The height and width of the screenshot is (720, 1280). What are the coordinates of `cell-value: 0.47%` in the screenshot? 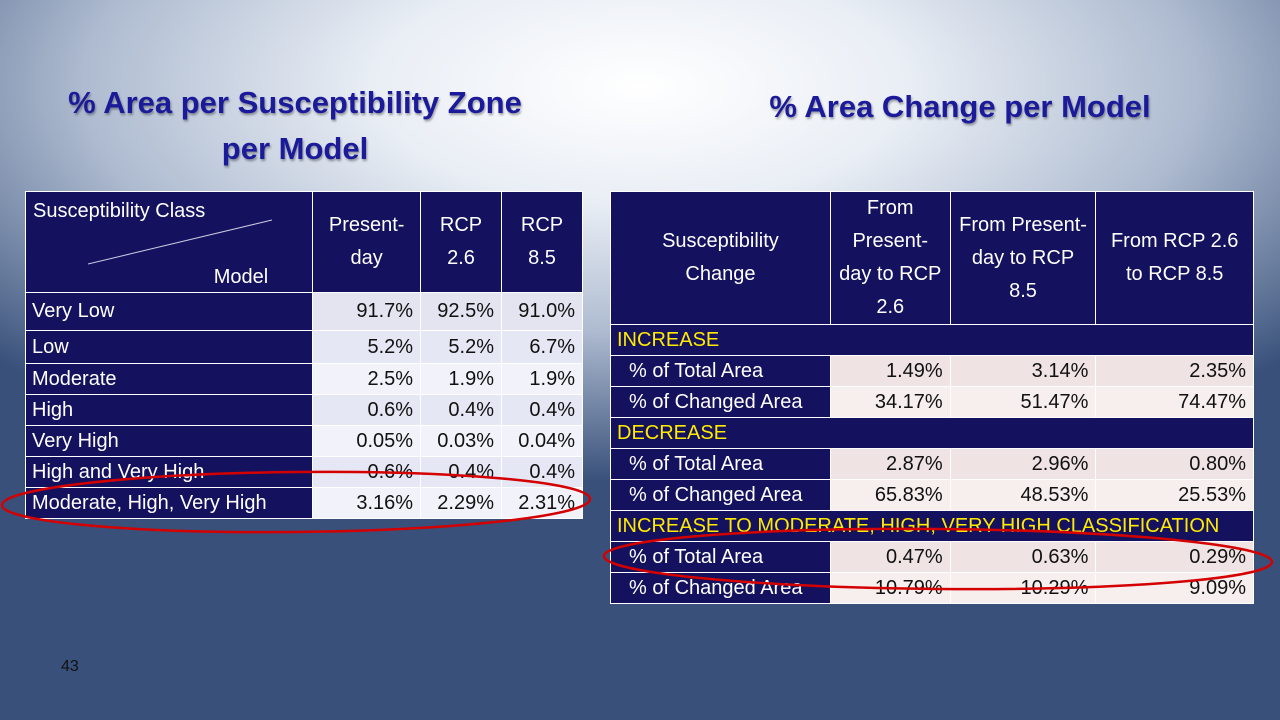 It's located at (890, 557).